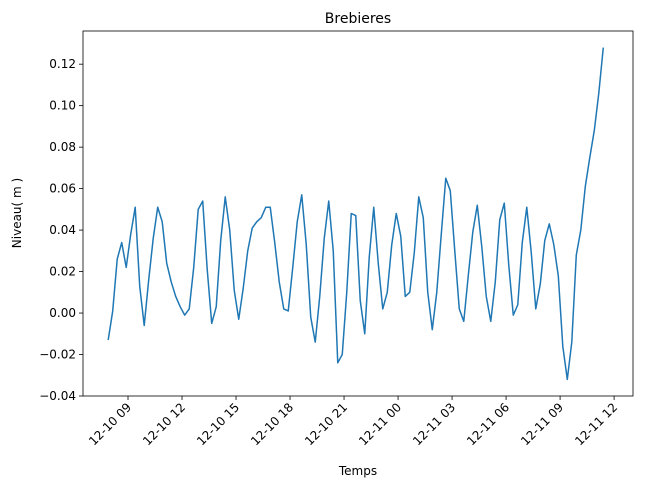 Image resolution: width=647 pixels, height=489 pixels. Describe the element at coordinates (57, 396) in the screenshot. I see `y-tick-label: −0.04` at that location.